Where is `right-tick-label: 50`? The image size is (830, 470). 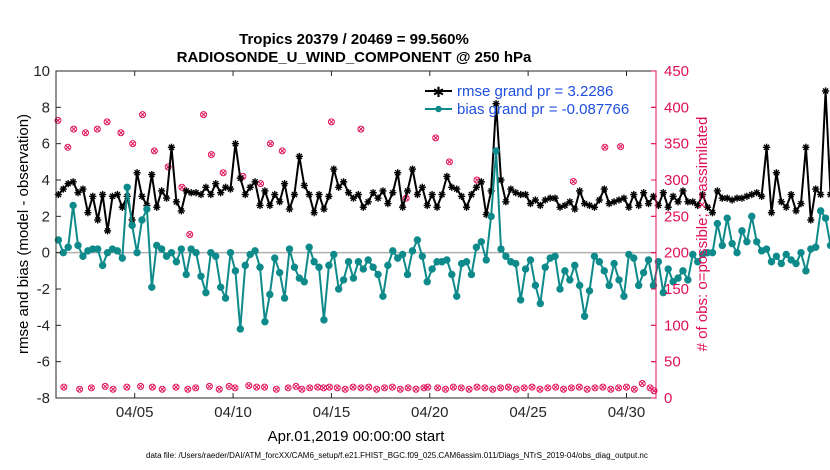 right-tick-label: 50 is located at coordinates (672, 362).